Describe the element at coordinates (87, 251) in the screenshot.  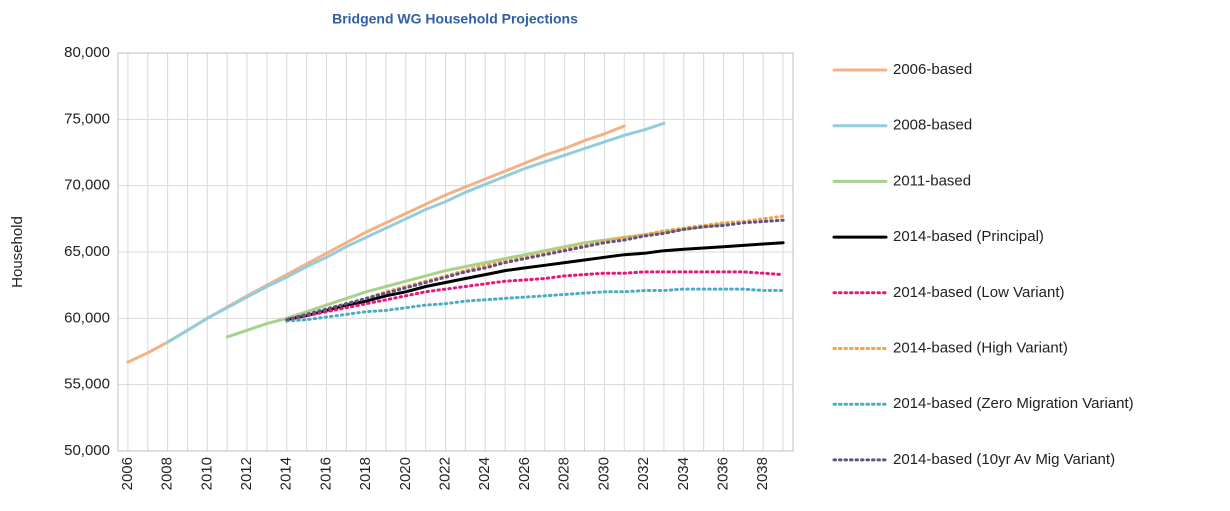
I see `y-tick-label: 65,000` at that location.